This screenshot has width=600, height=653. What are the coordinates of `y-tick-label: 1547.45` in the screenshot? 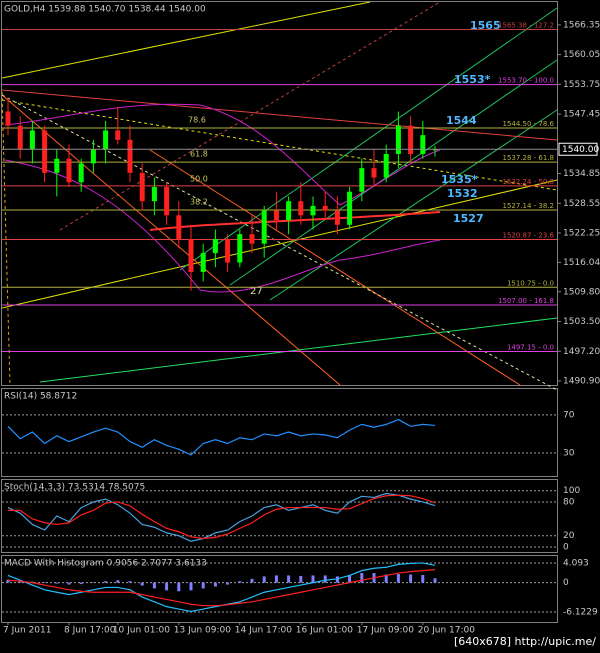 It's located at (581, 115).